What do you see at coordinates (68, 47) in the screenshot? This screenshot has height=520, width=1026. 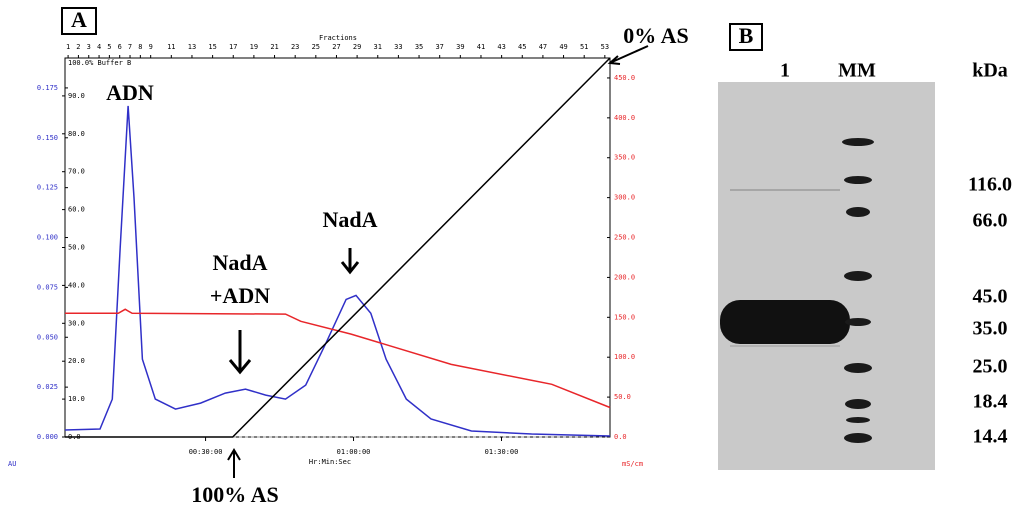 I see `x2-tick-label: 1` at bounding box center [68, 47].